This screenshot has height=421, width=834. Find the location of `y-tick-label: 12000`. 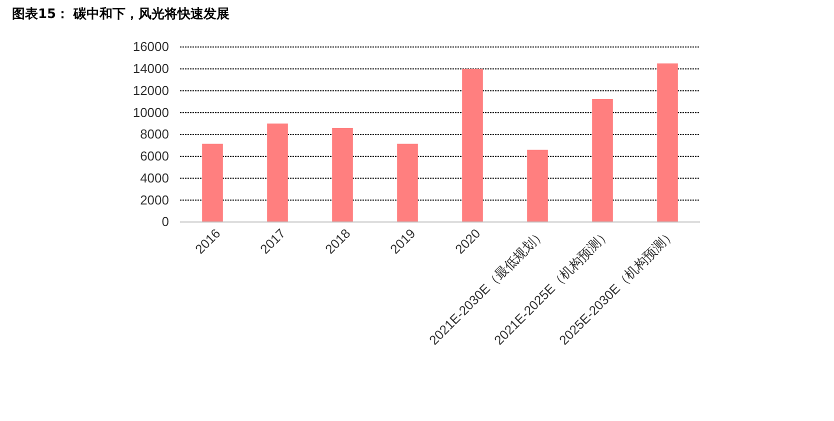

y-tick-label: 12000 is located at coordinates (150, 90).